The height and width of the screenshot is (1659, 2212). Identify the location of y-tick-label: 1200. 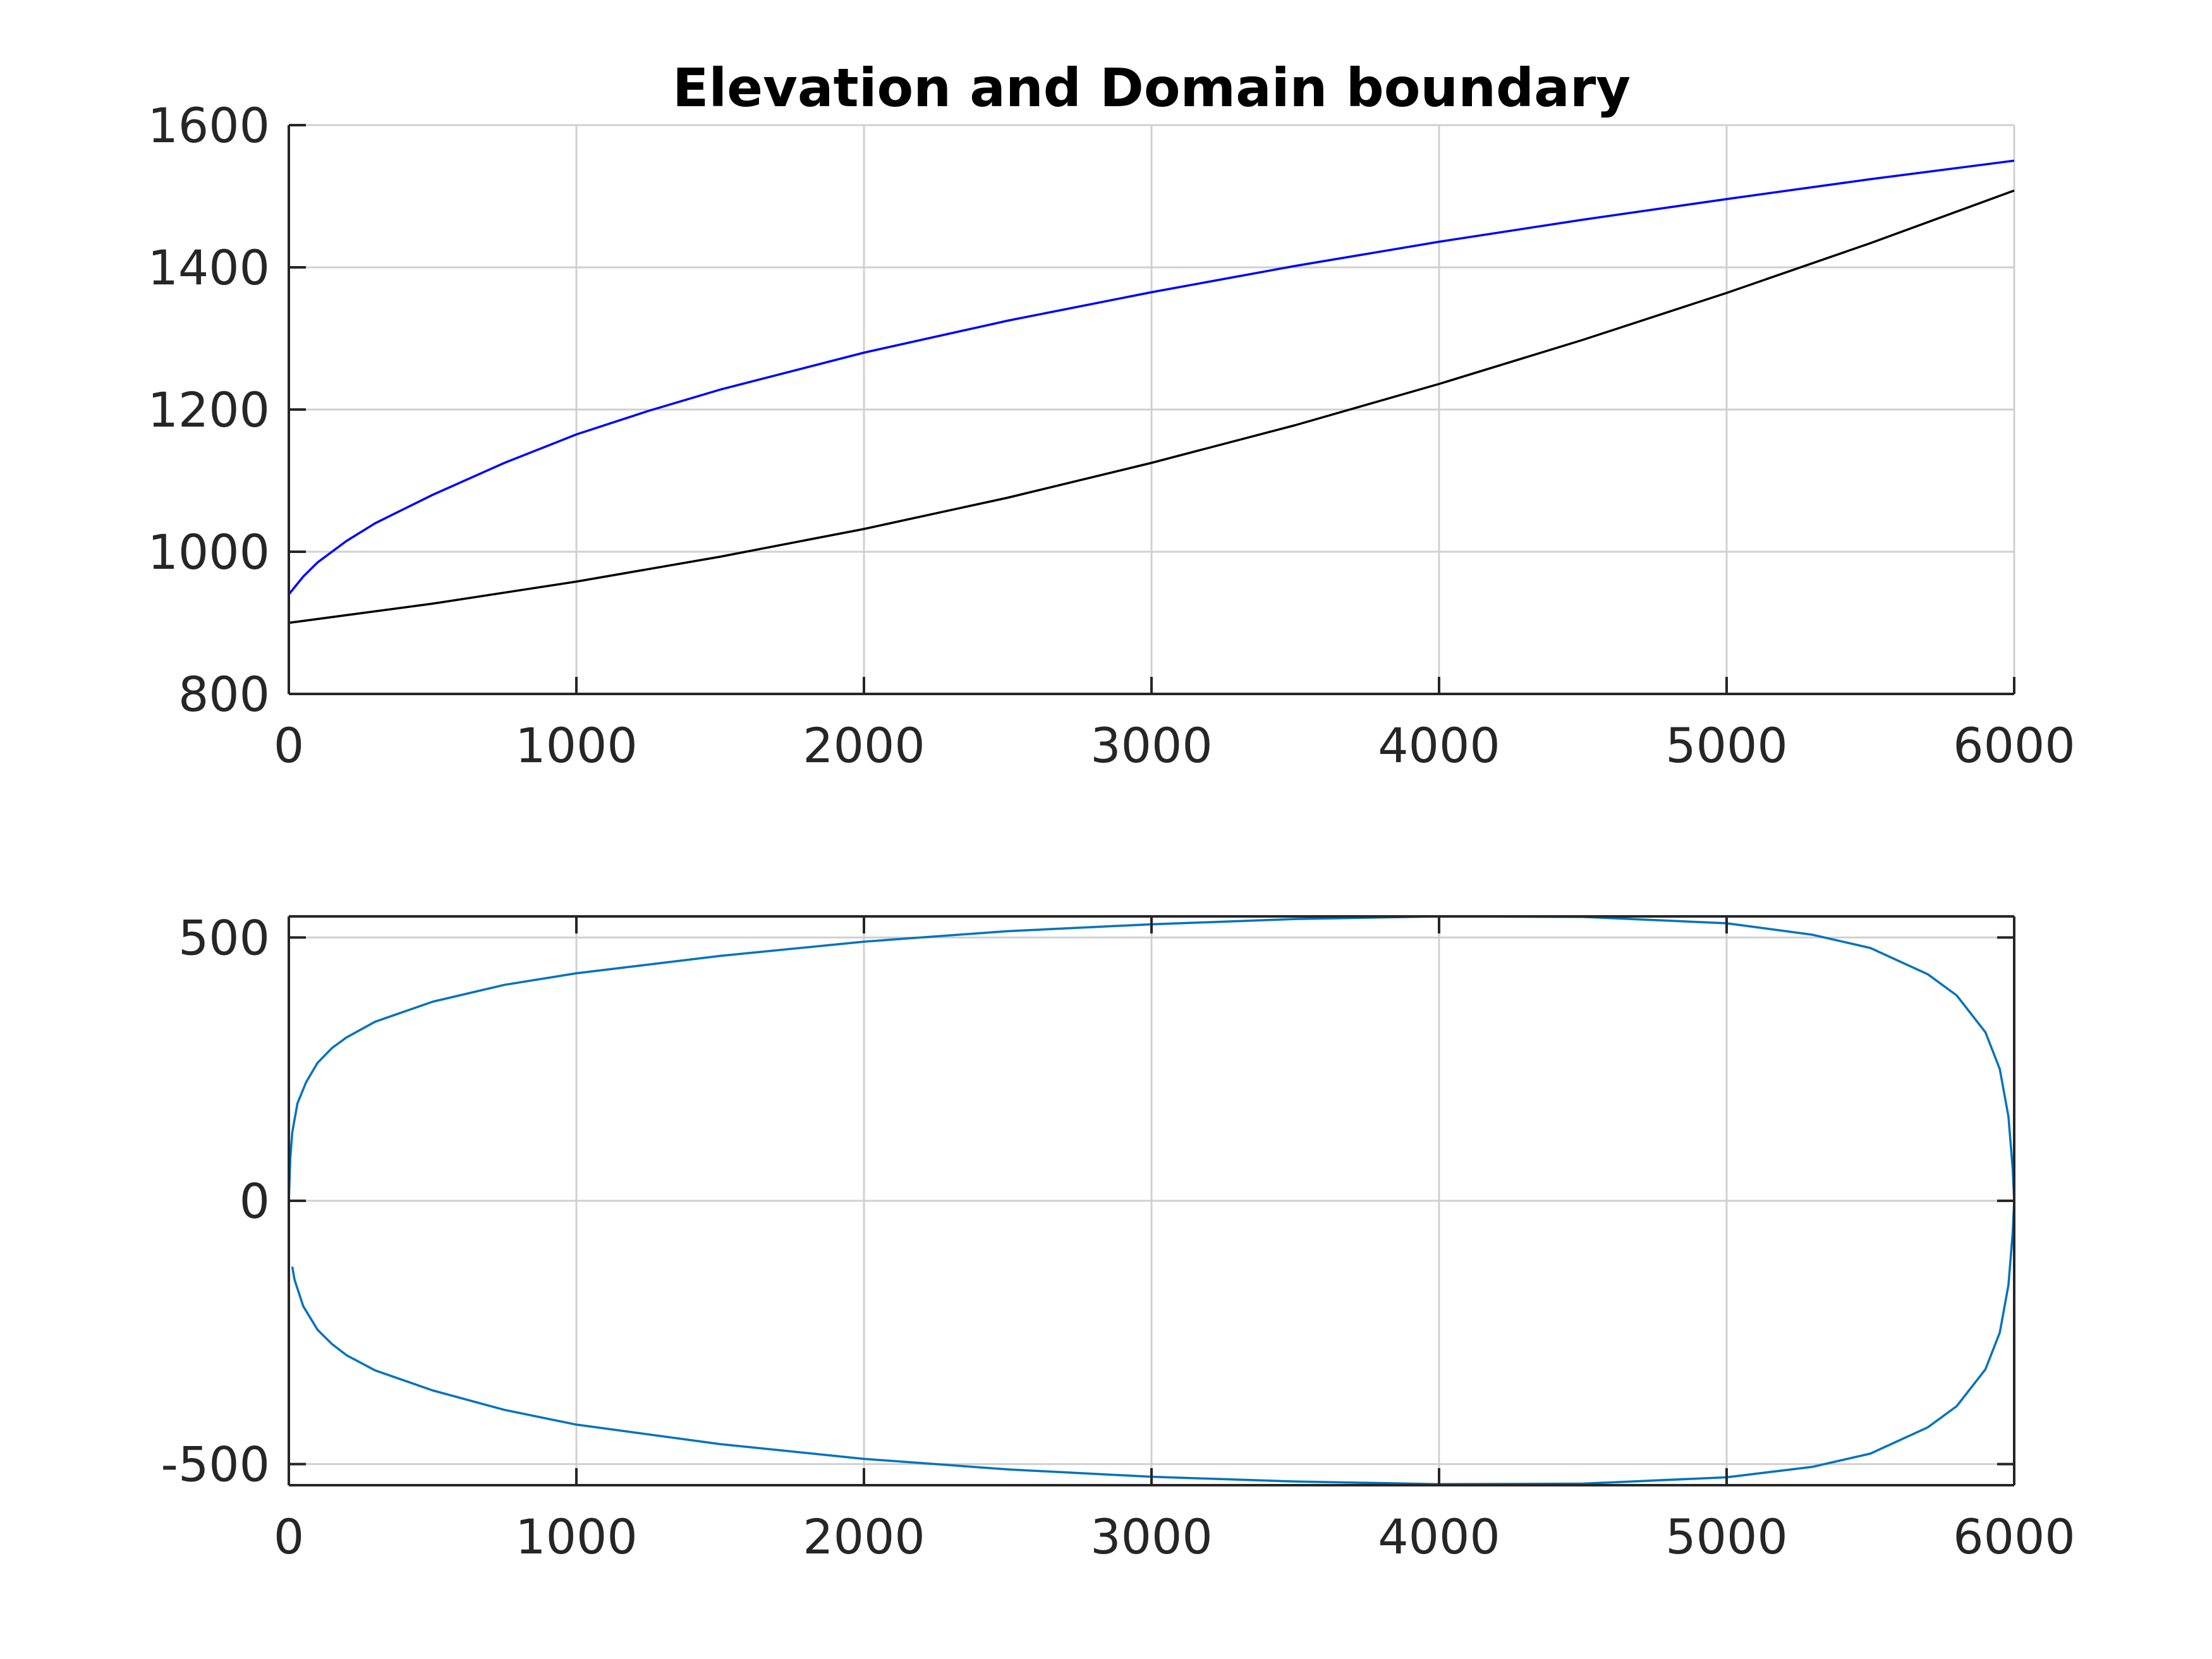
(209, 410).